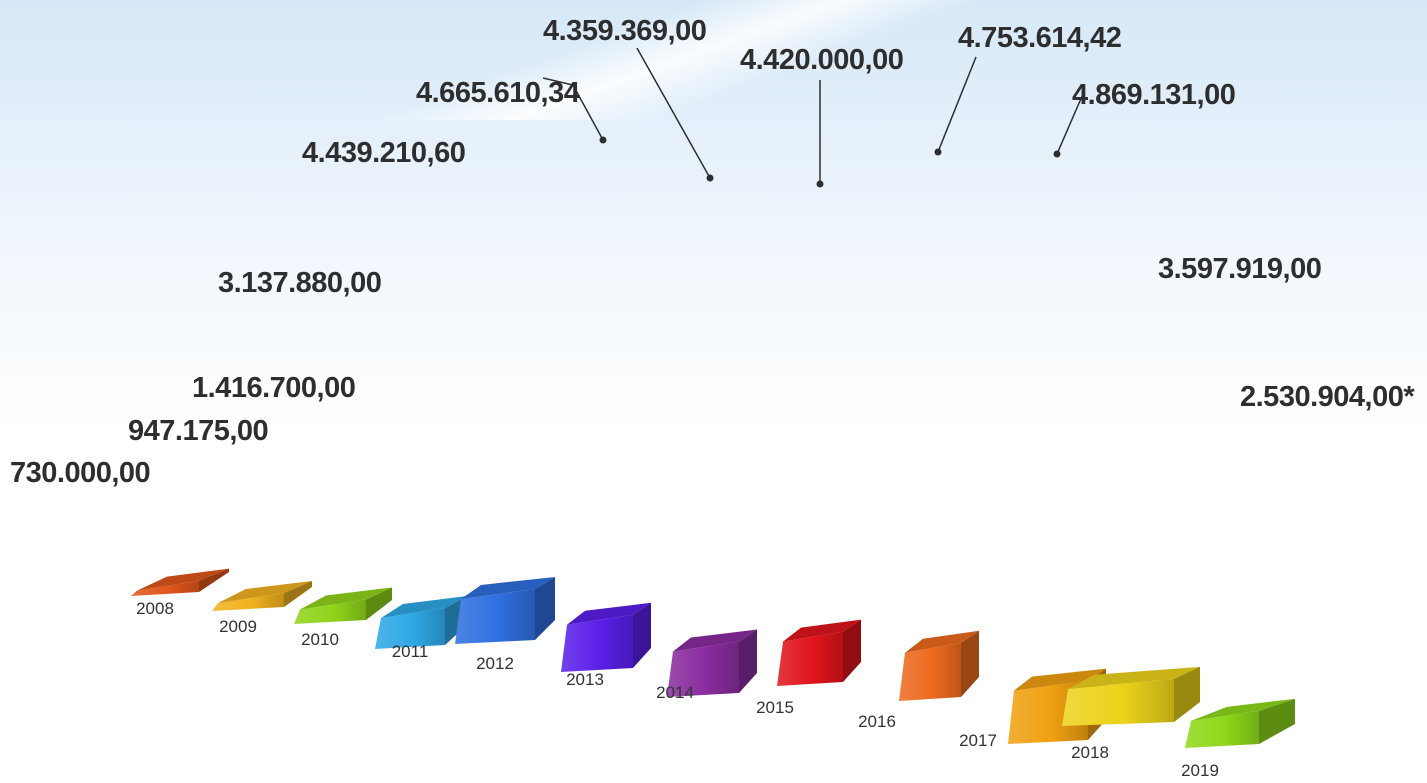 The height and width of the screenshot is (783, 1427). I want to click on data-label-2012: 4.439.210,60, so click(383, 153).